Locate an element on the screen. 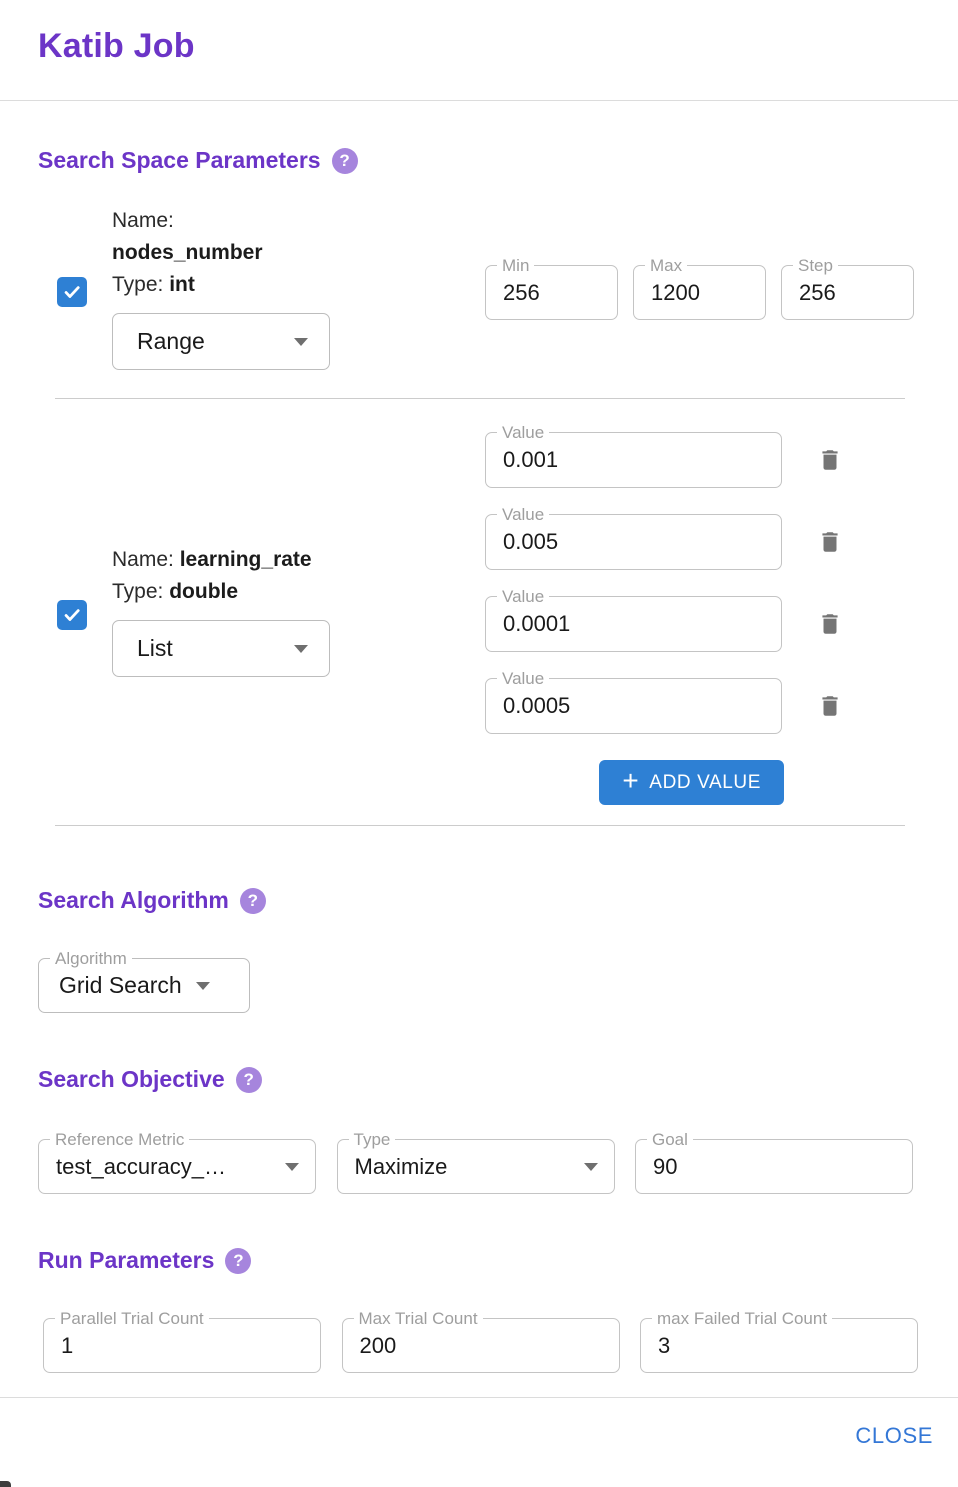 The height and width of the screenshot is (1487, 958). algorithm-select: Algorithm Grid Search is located at coordinates (144, 981).